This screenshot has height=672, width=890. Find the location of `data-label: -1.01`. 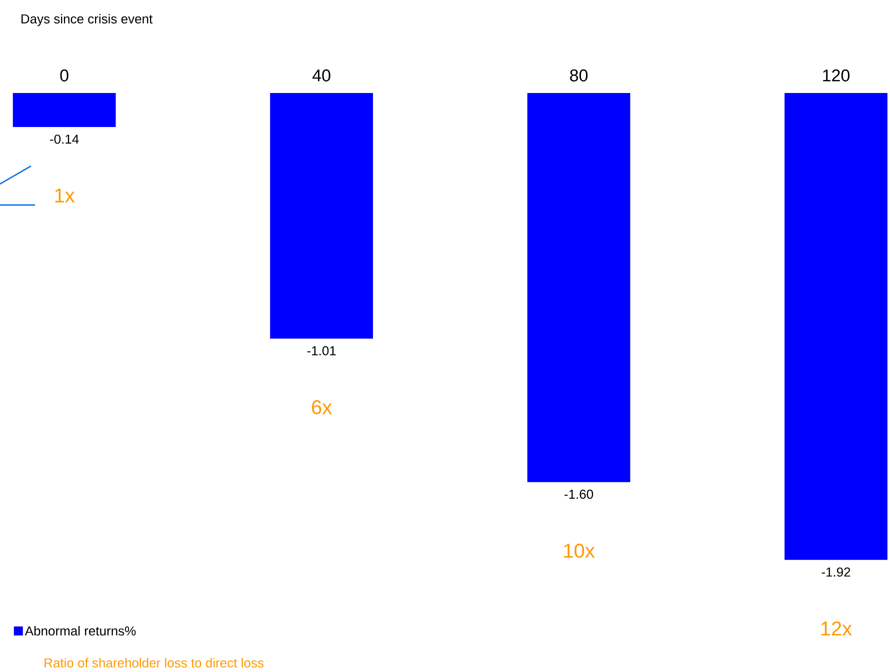

data-label: -1.01 is located at coordinates (321, 351).